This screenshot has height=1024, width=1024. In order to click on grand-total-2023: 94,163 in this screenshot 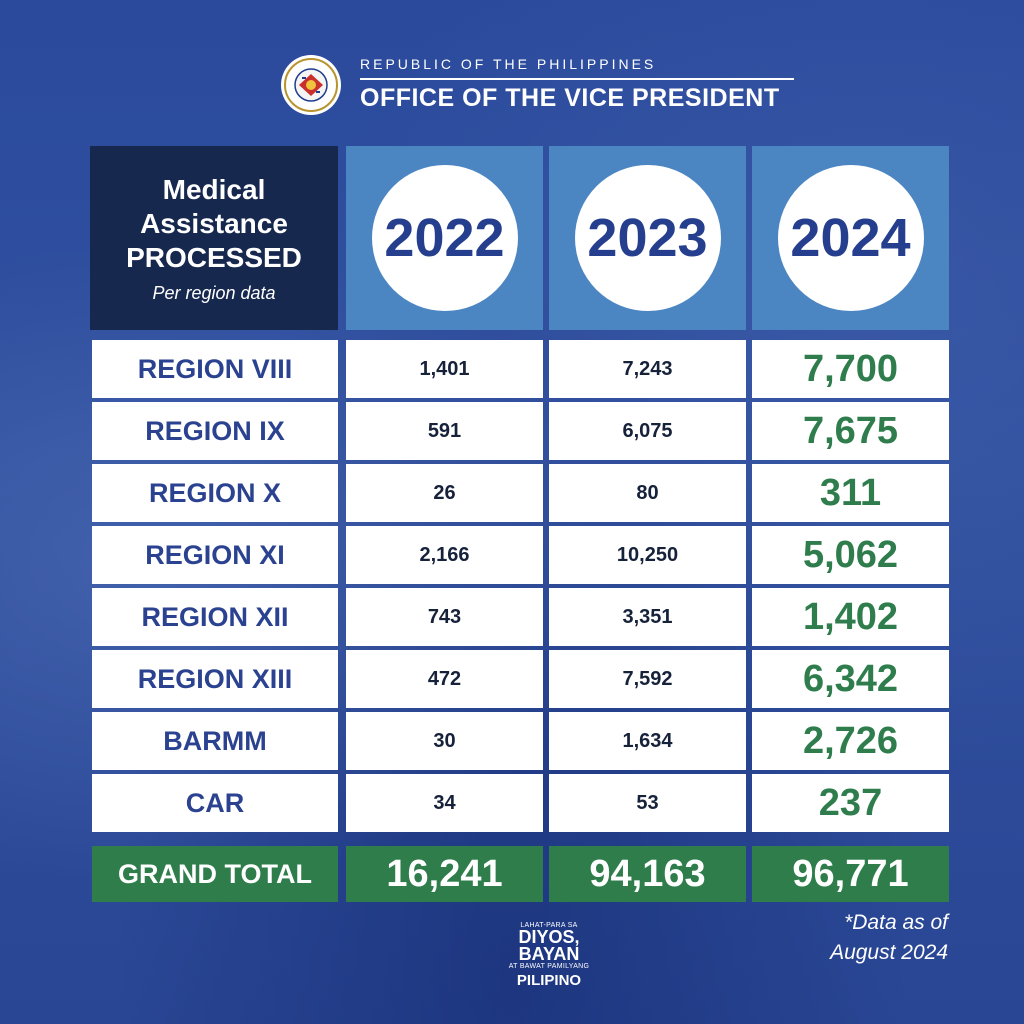, I will do `click(647, 873)`.